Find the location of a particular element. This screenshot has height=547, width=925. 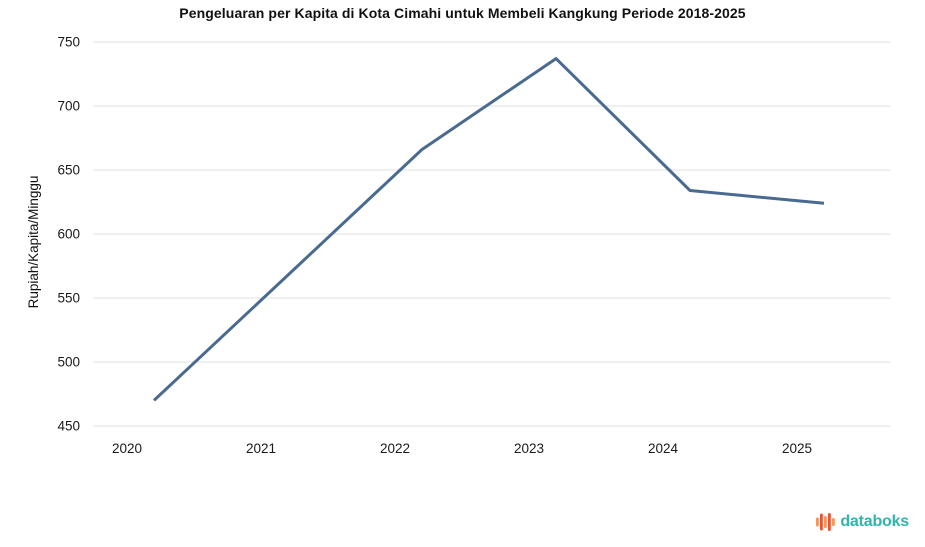

x-tick-label: 2024 is located at coordinates (663, 448).